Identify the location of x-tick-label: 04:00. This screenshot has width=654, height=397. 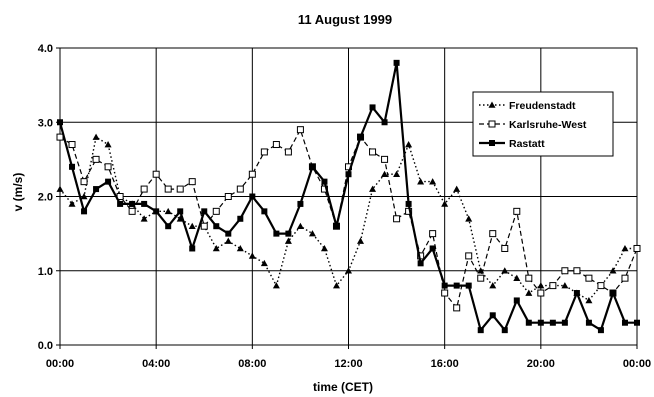
(156, 364).